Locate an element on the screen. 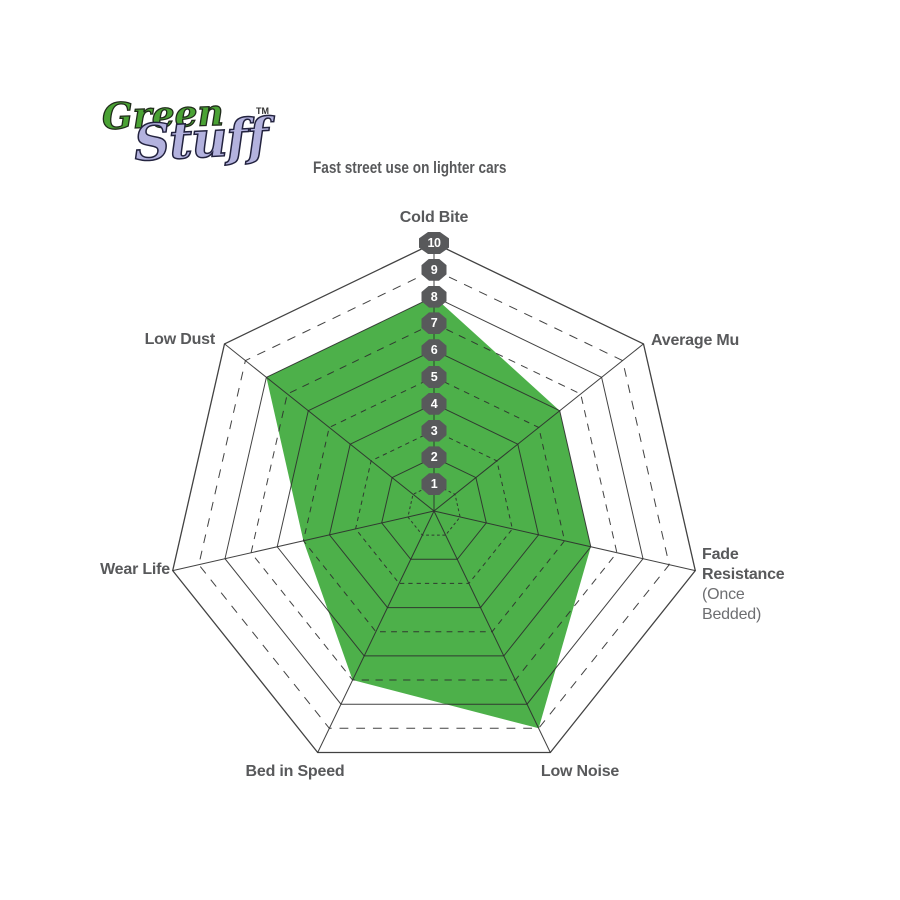 The height and width of the screenshot is (900, 900). greenstuff-logo: Green Stuff TM is located at coordinates (186, 148).